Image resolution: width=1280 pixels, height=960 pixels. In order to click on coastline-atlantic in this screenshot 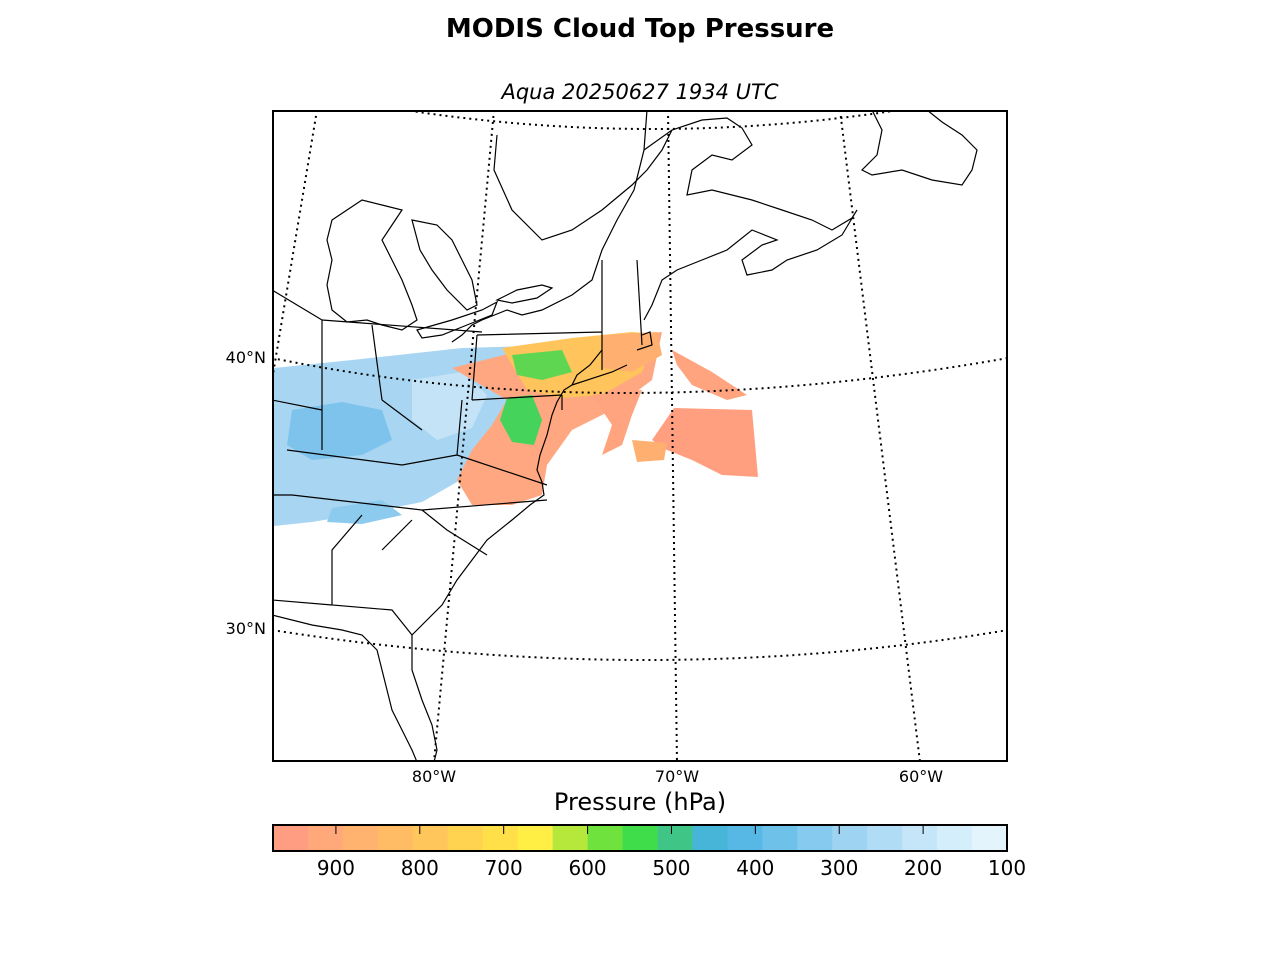, I will do `click(529, 436)`.